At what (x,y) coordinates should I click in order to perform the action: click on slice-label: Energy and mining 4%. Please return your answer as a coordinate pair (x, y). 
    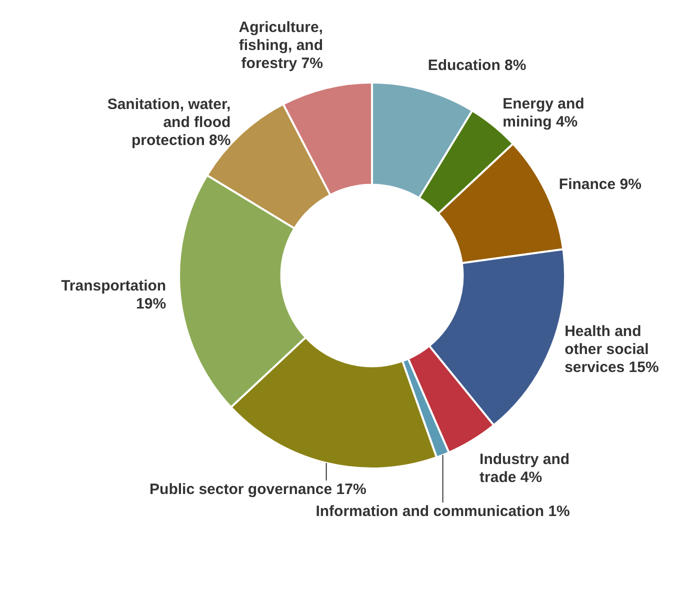
    Looking at the image, I should click on (543, 113).